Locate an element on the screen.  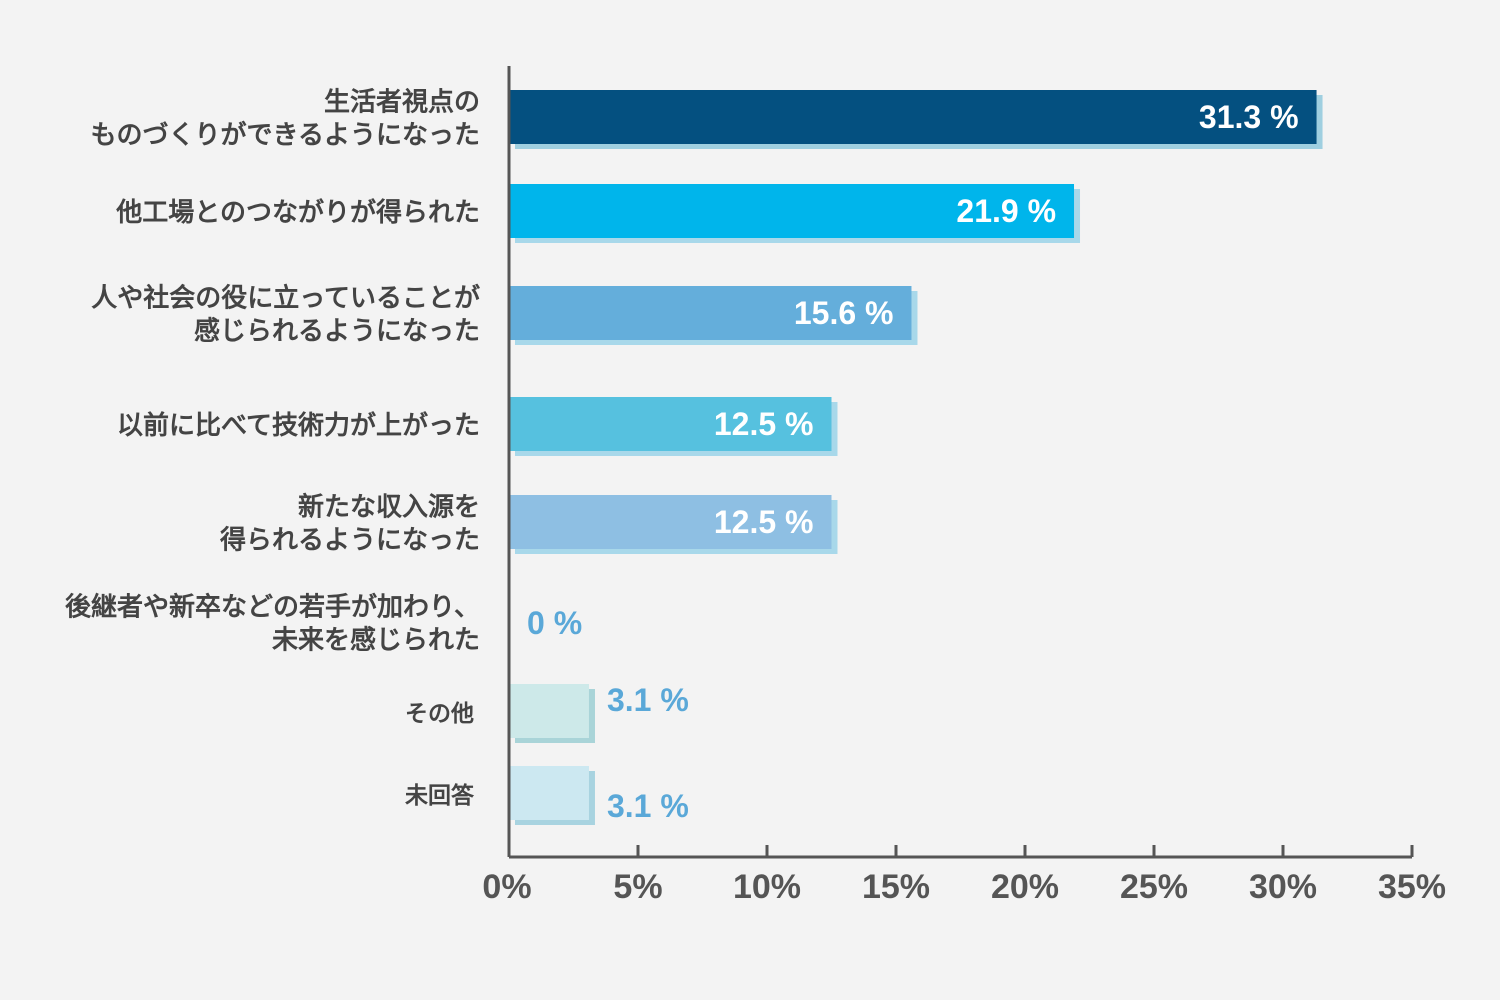
category-label: 生活者視点のものづくりができるようになった is located at coordinates (285, 119).